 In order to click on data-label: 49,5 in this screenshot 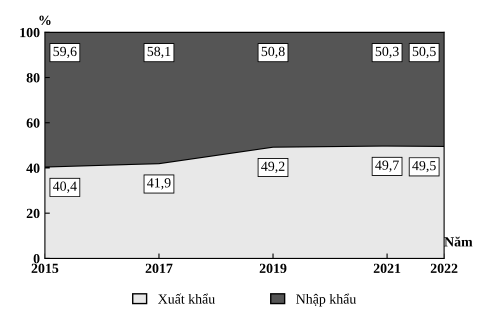, I will do `click(424, 166)`.